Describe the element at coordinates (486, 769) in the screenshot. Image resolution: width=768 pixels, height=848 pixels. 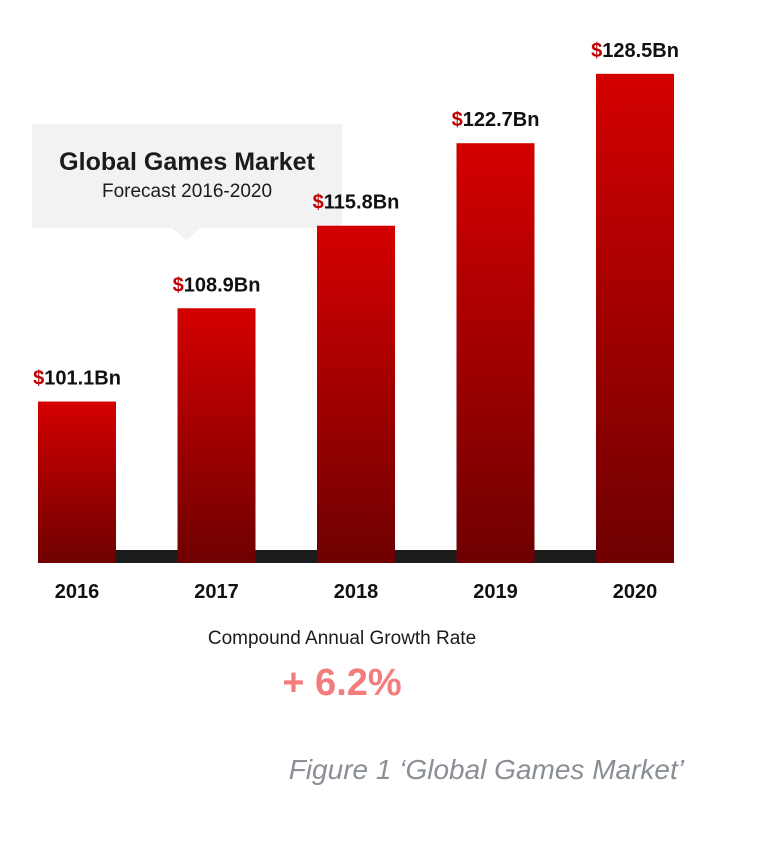
I see `figure-caption: Figure 1 ‘Global Games Market’` at that location.